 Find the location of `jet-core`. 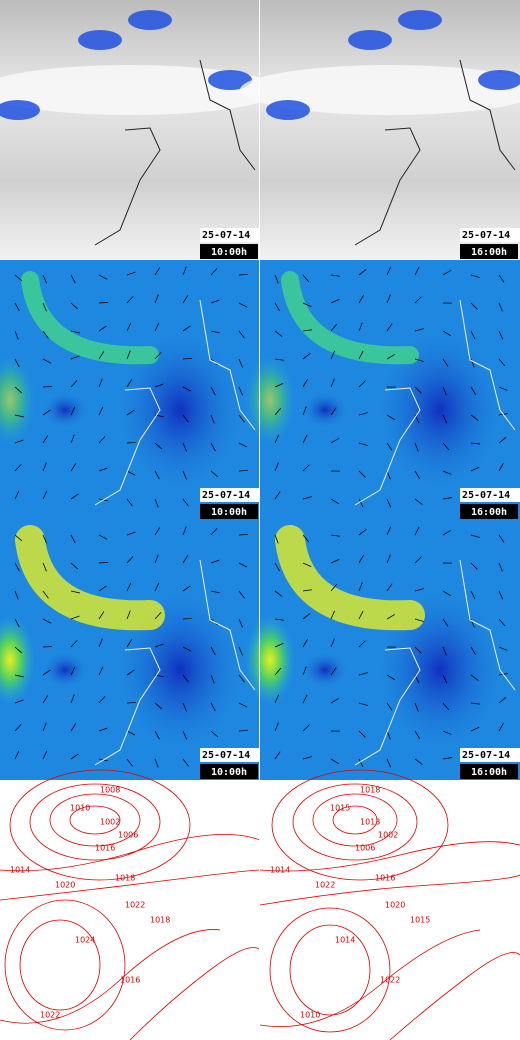

jet-core is located at coordinates (17, 400).